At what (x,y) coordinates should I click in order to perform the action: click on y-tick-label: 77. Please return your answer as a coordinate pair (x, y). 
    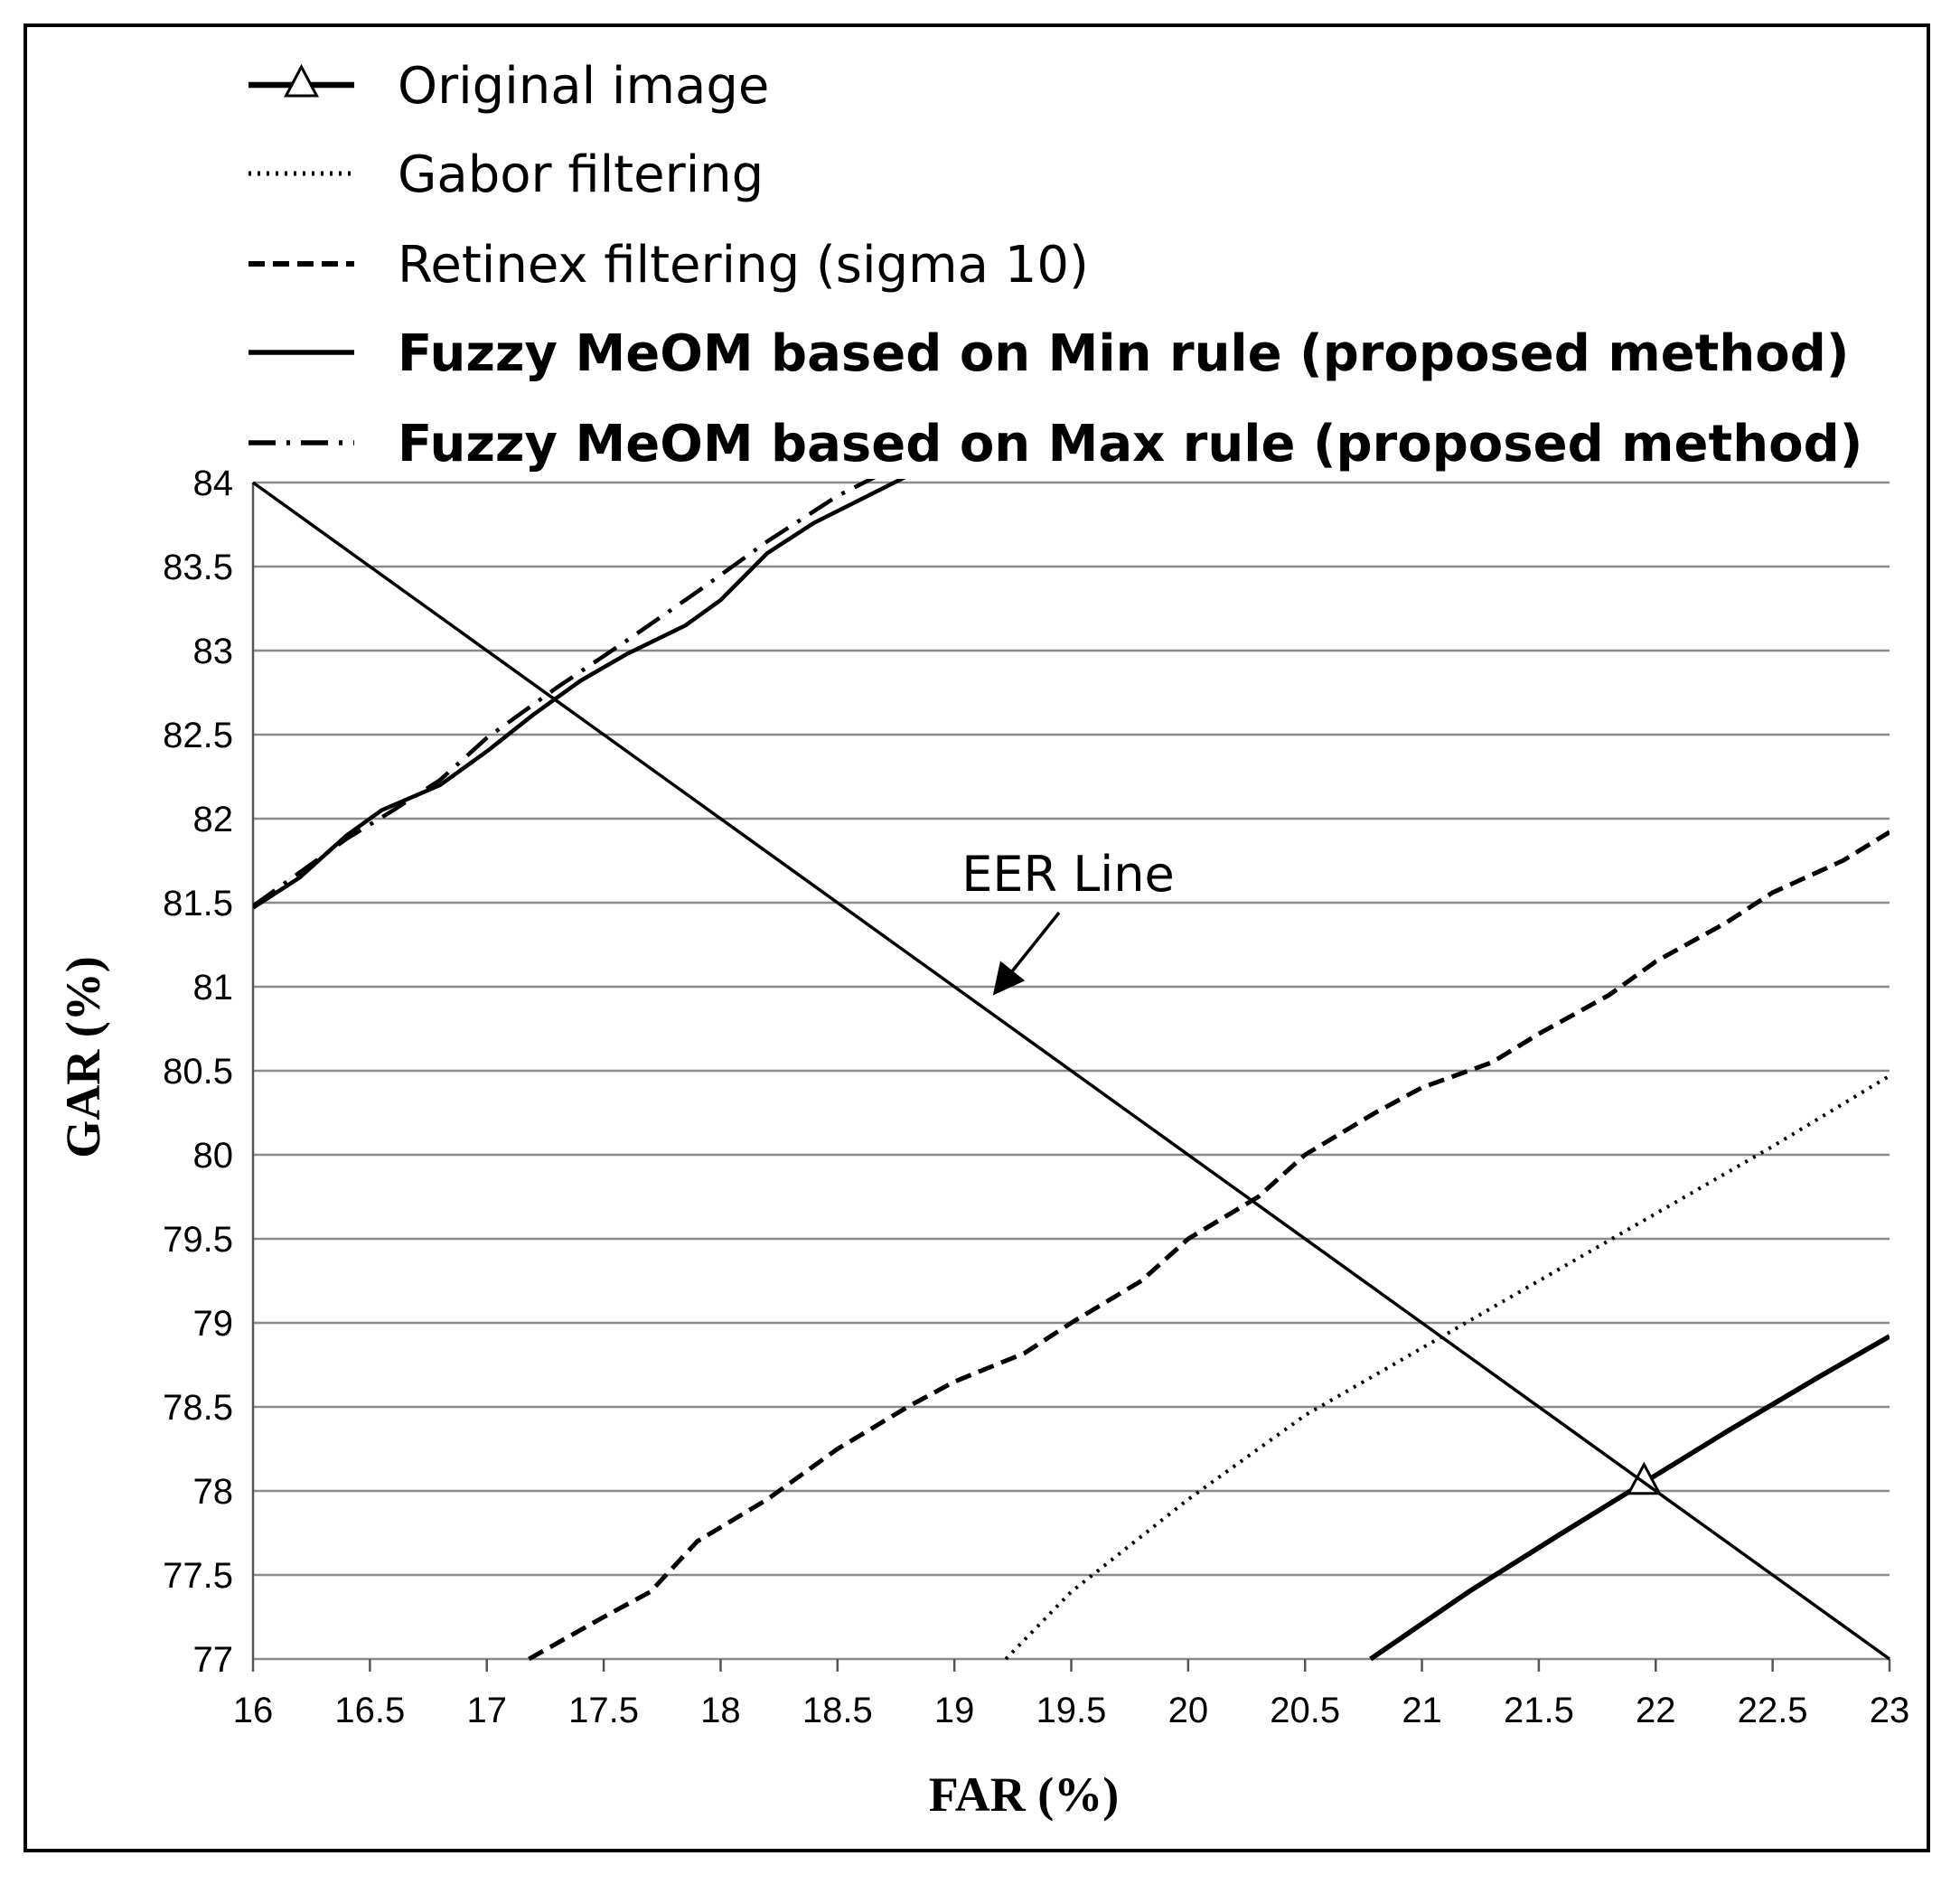
    Looking at the image, I should click on (213, 1660).